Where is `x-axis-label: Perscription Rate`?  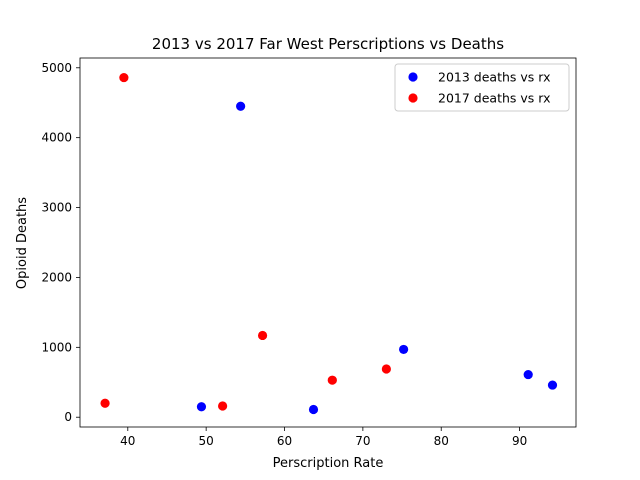
x-axis-label: Perscription Rate is located at coordinates (328, 463).